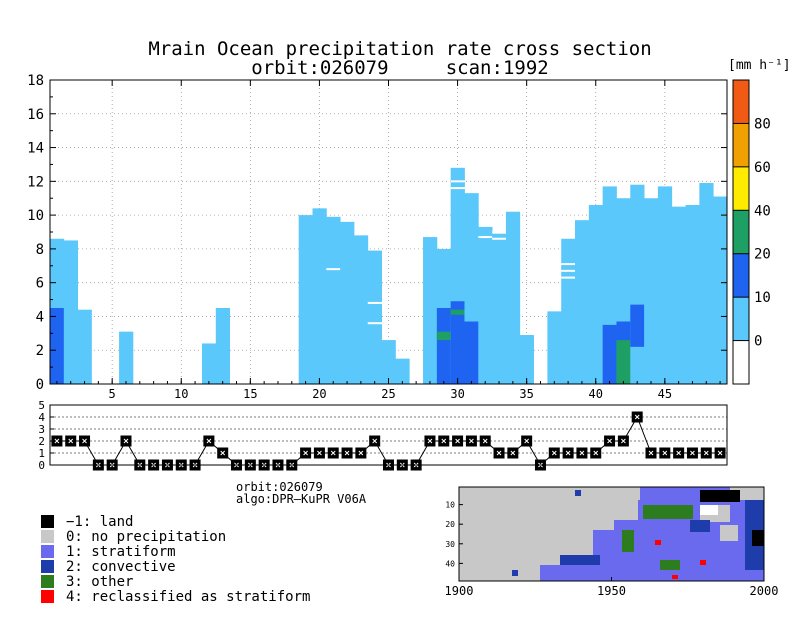 The image size is (800, 618). I want to click on colorbar-label: 0, so click(758, 342).